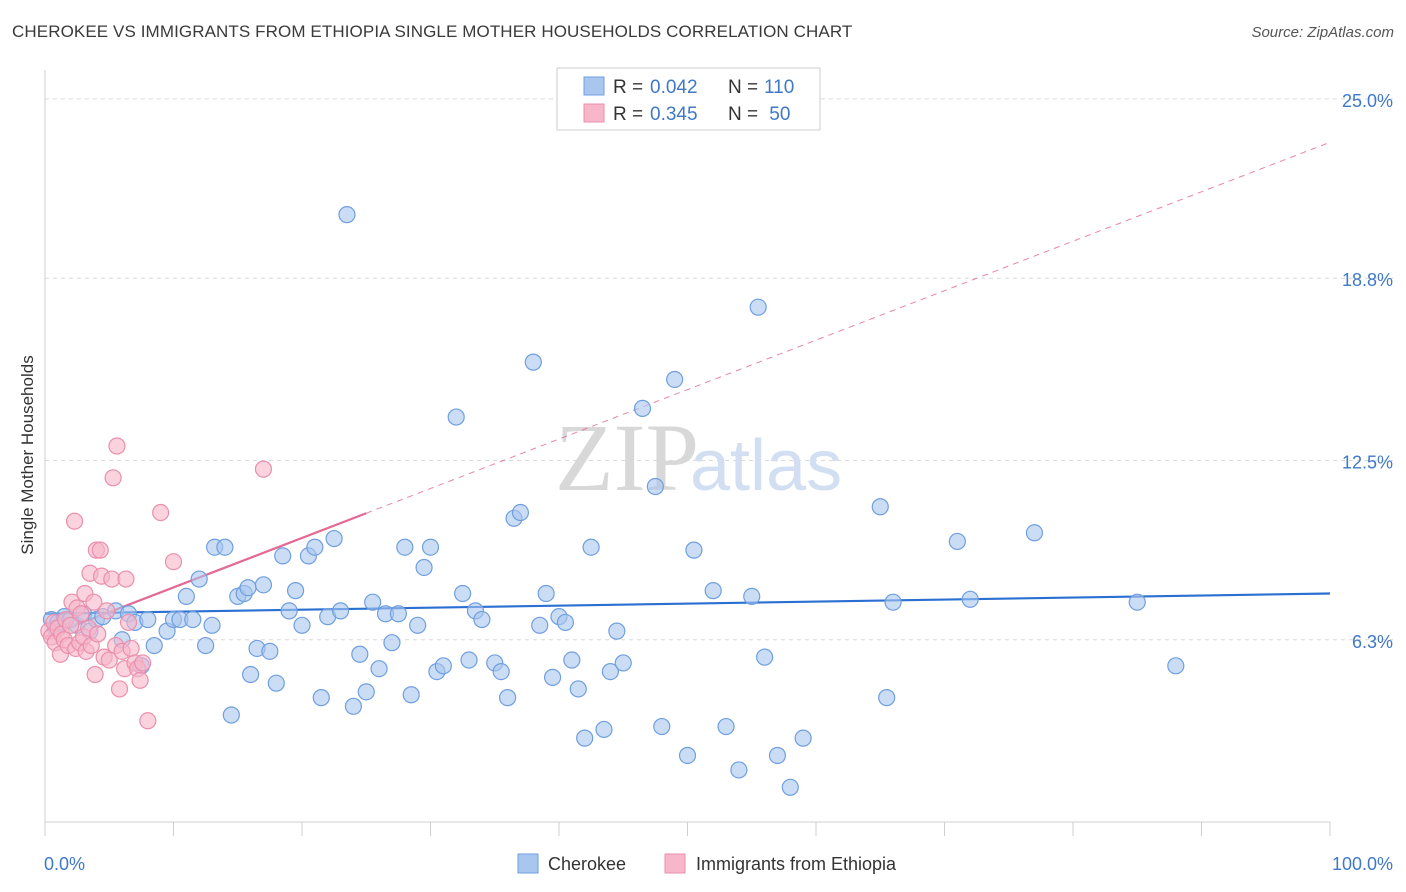 This screenshot has height=892, width=1406. I want to click on series-legend: Cherokee Immigrants from Ethiopia, so click(707, 863).